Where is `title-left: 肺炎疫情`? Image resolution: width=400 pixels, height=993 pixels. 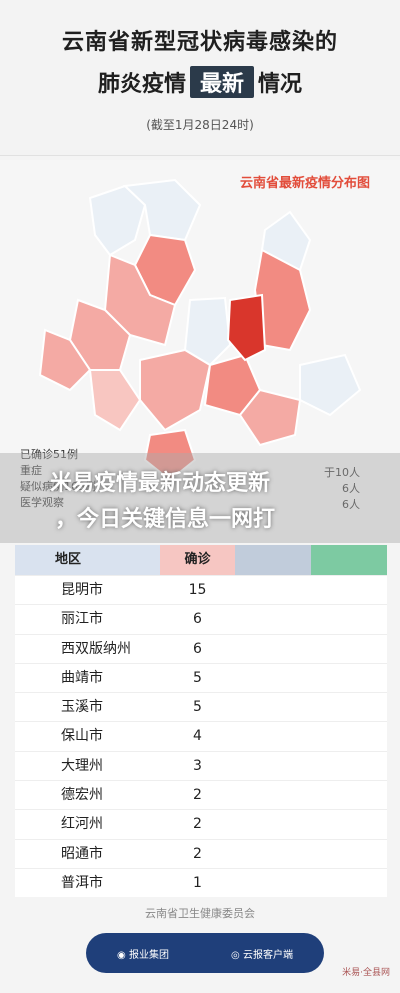 title-left: 肺炎疫情 is located at coordinates (141, 84).